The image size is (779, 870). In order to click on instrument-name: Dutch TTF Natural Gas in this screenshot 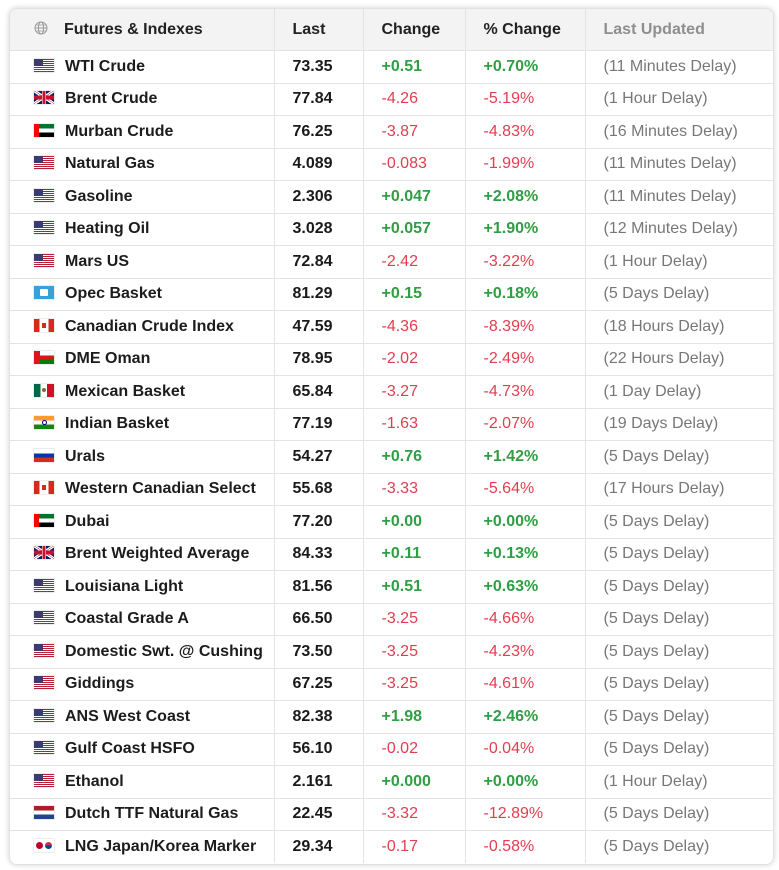, I will do `click(152, 814)`.